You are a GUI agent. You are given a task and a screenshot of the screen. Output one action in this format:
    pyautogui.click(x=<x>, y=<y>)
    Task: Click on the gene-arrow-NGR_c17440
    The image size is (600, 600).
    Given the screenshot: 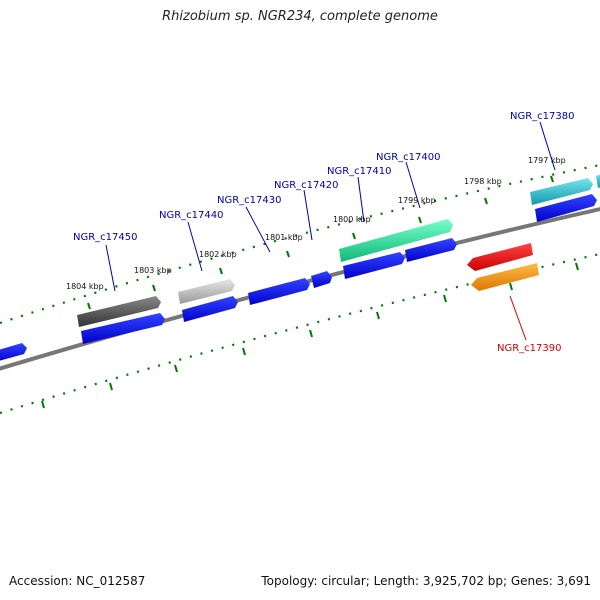 What is the action you would take?
    pyautogui.click(x=206, y=291)
    